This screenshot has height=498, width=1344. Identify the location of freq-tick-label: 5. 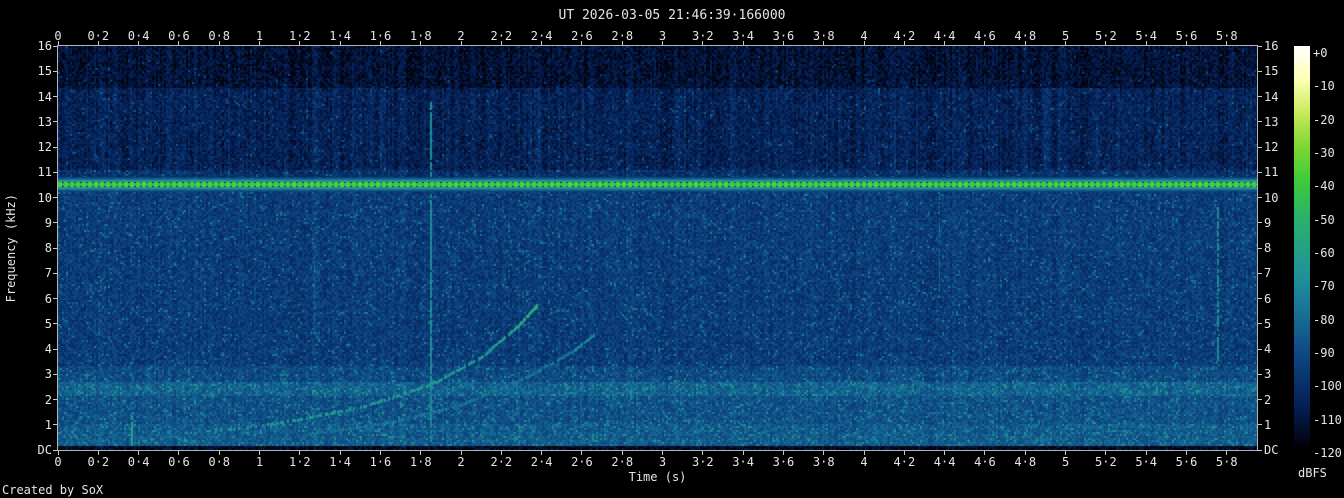
(1268, 323).